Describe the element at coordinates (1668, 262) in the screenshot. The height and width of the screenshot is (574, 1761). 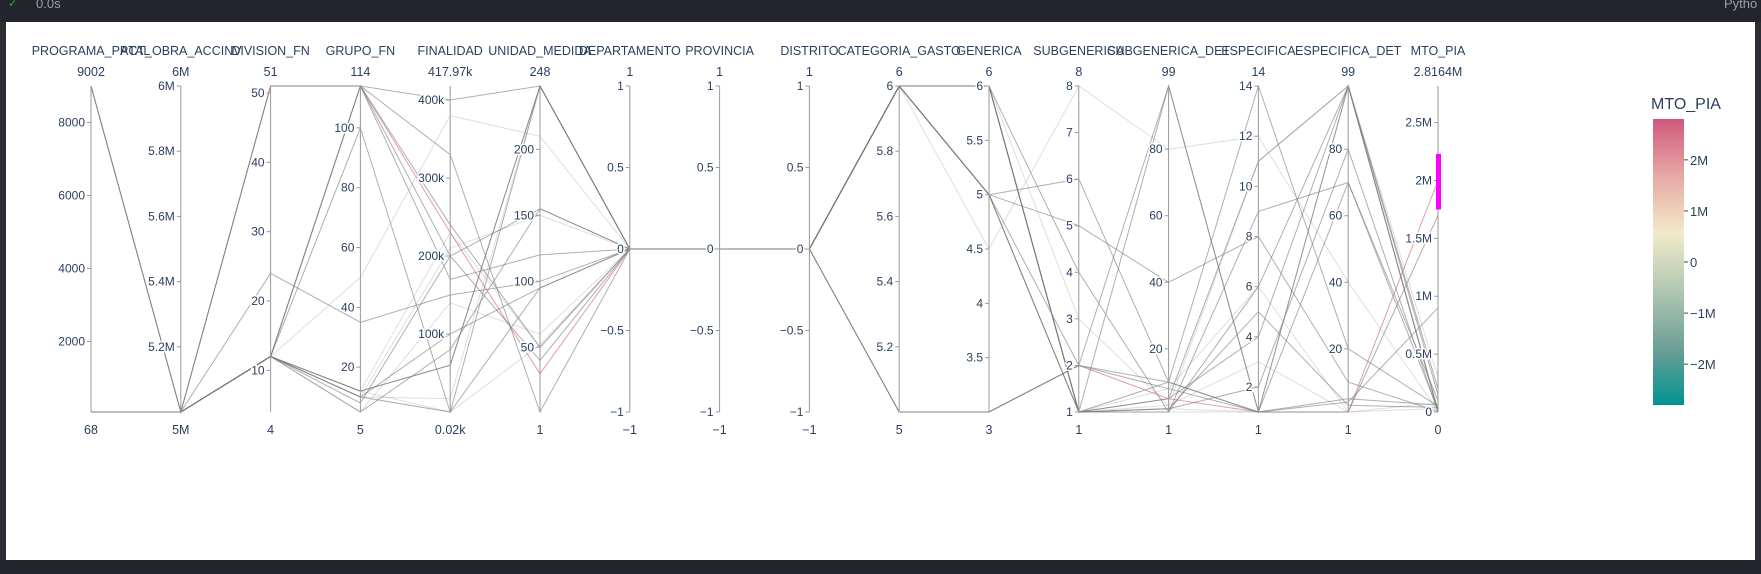
I see `colorbar-gradient` at that location.